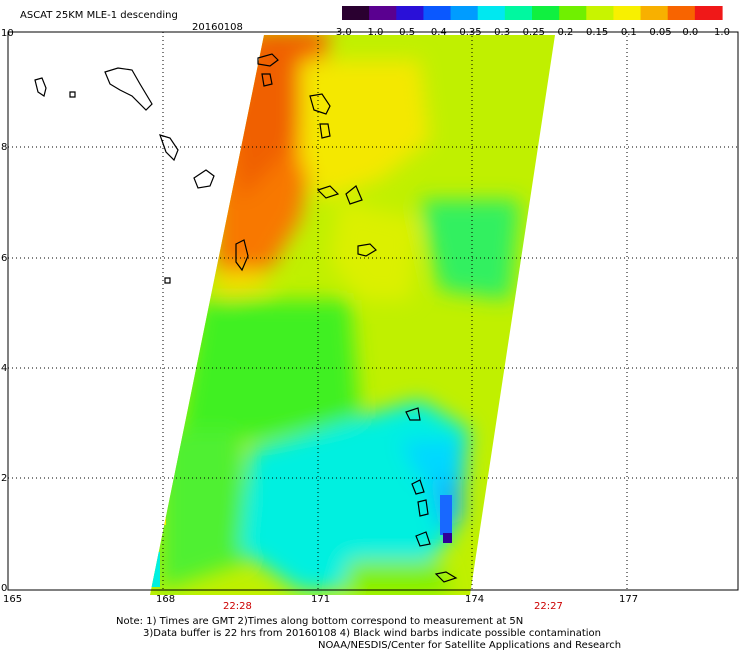 The width and height of the screenshot is (740, 650). What do you see at coordinates (4, 147) in the screenshot?
I see `lat-tick-label: 8` at bounding box center [4, 147].